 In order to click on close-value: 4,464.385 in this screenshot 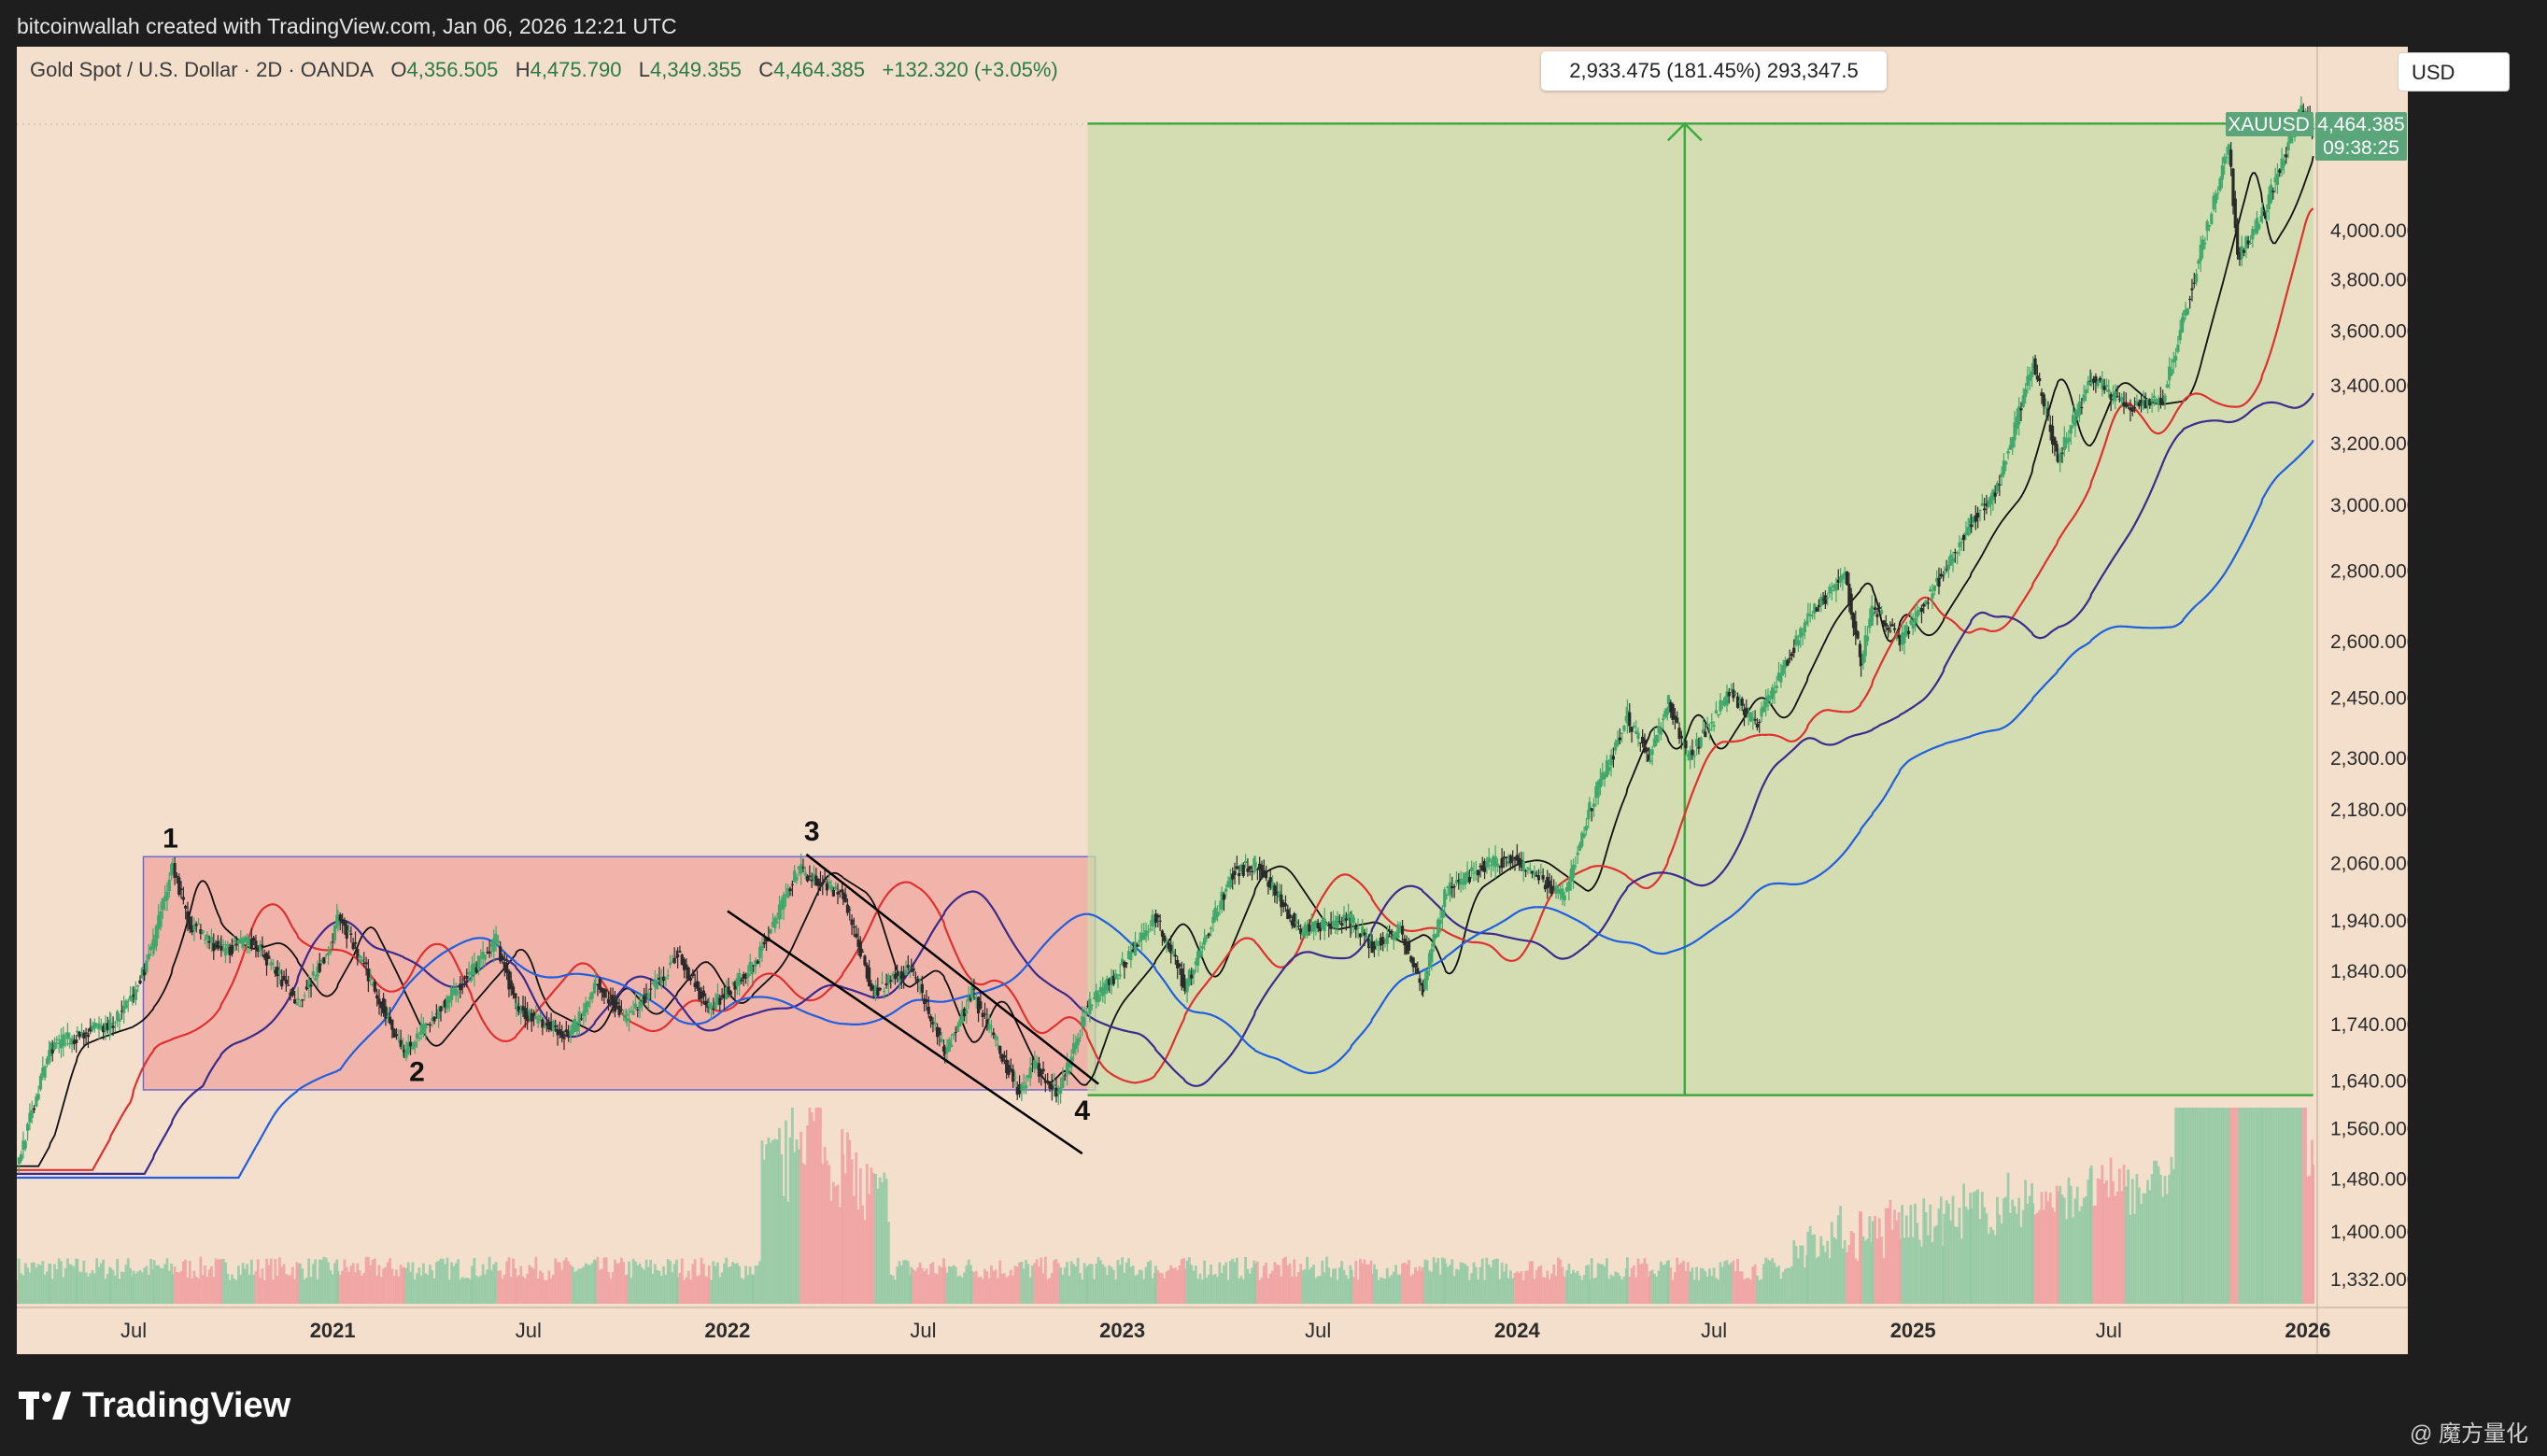, I will do `click(819, 69)`.